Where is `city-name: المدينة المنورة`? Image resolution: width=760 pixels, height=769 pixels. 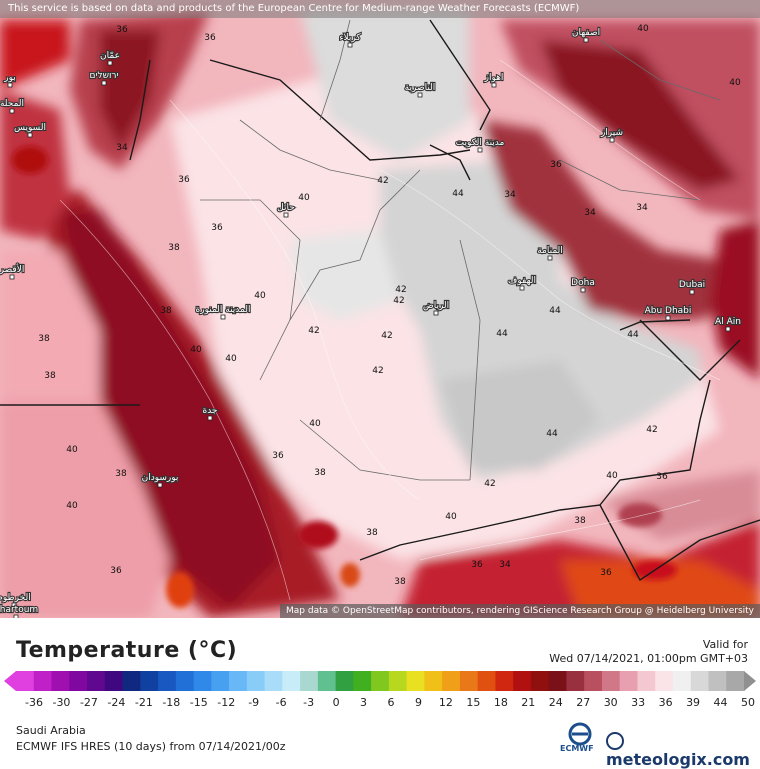 city-name: المدينة المنورة is located at coordinates (223, 310).